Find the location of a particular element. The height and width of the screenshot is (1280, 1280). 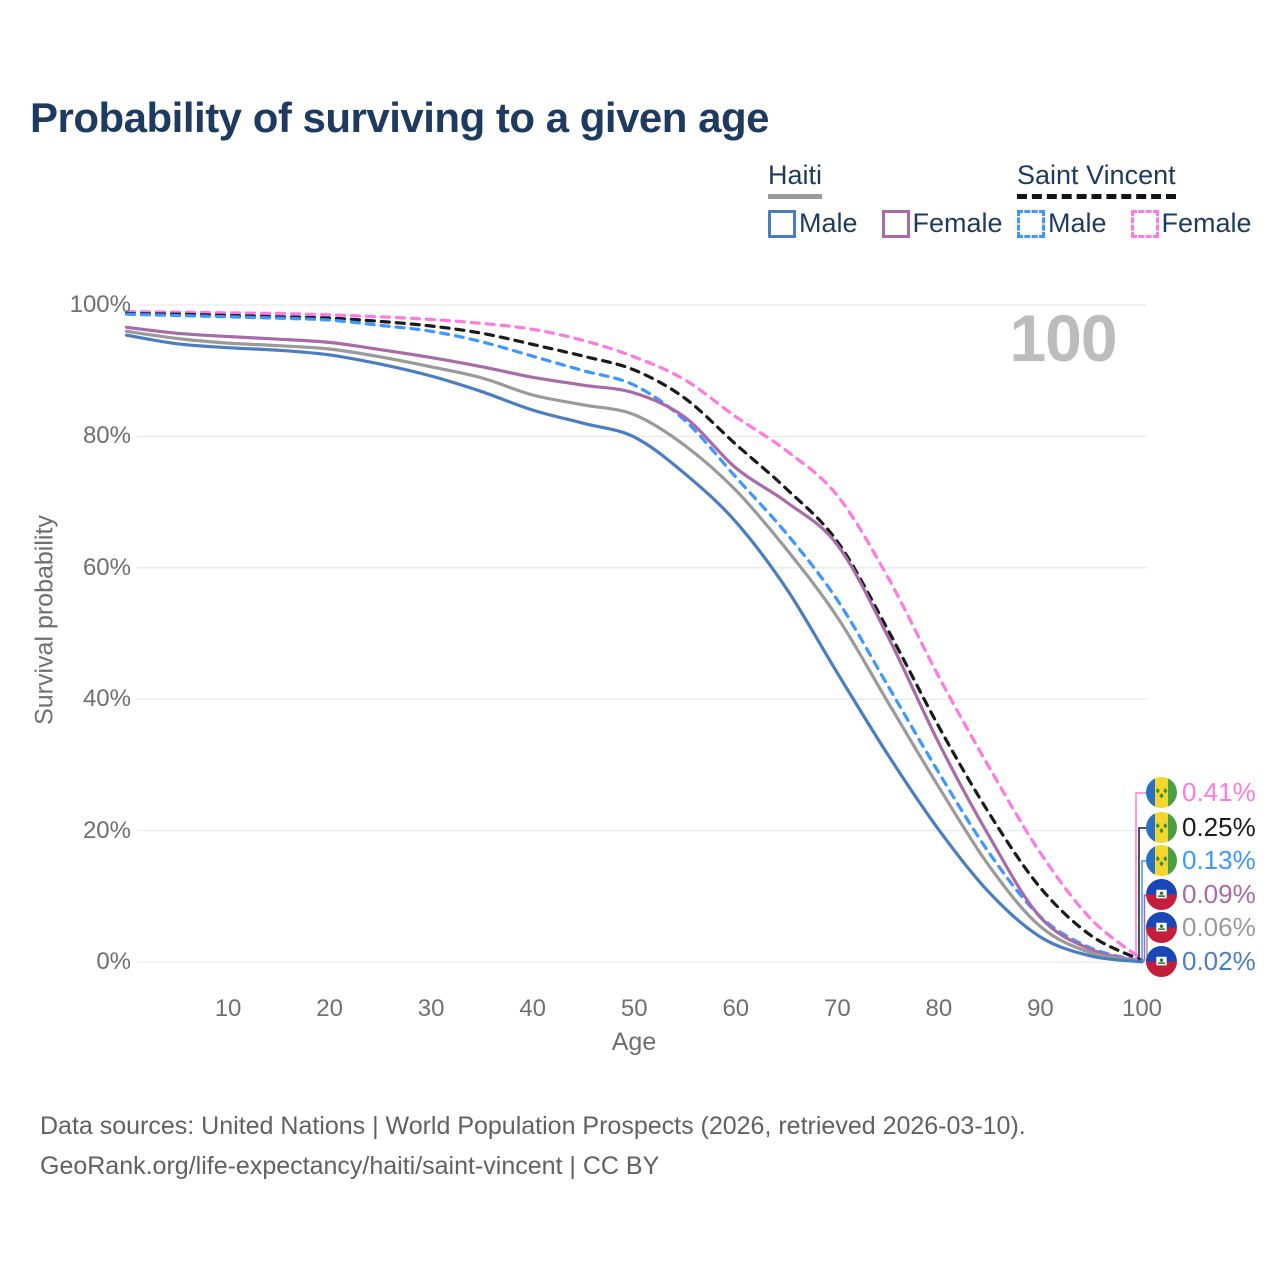

x-tick-label-50: 50 is located at coordinates (634, 1008).